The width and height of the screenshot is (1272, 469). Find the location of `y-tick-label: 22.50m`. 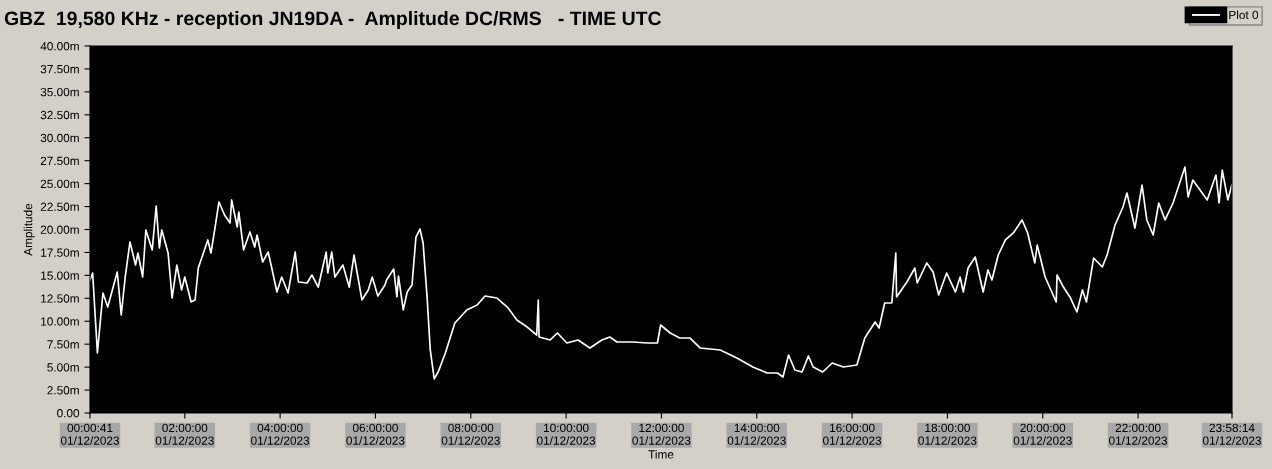

y-tick-label: 22.50m is located at coordinates (59, 206).